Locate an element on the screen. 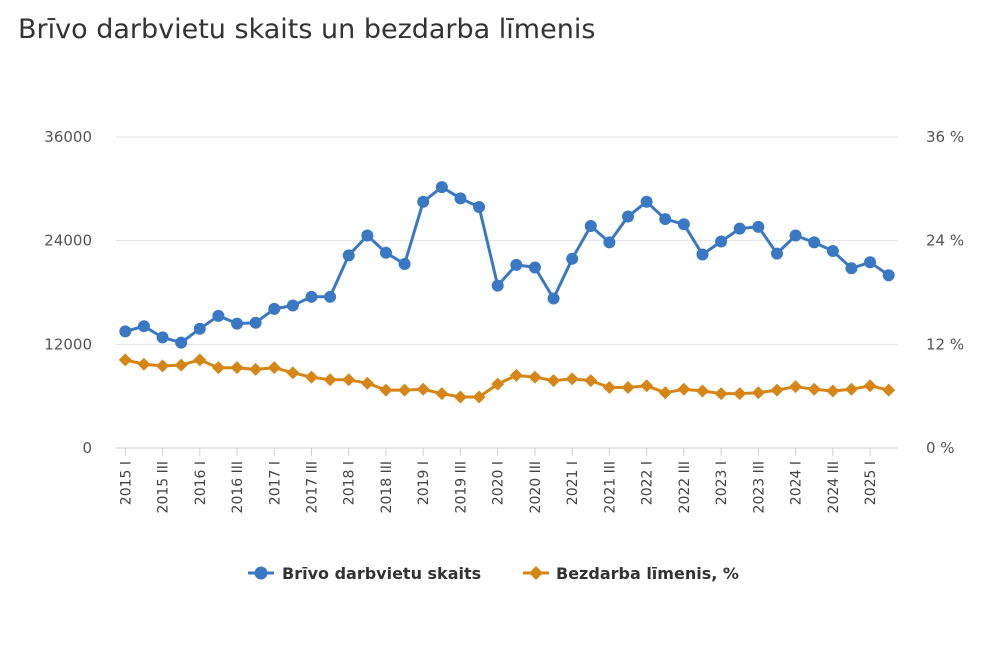 This screenshot has height=667, width=1000. x-tick-label: 2016 I is located at coordinates (201, 483).